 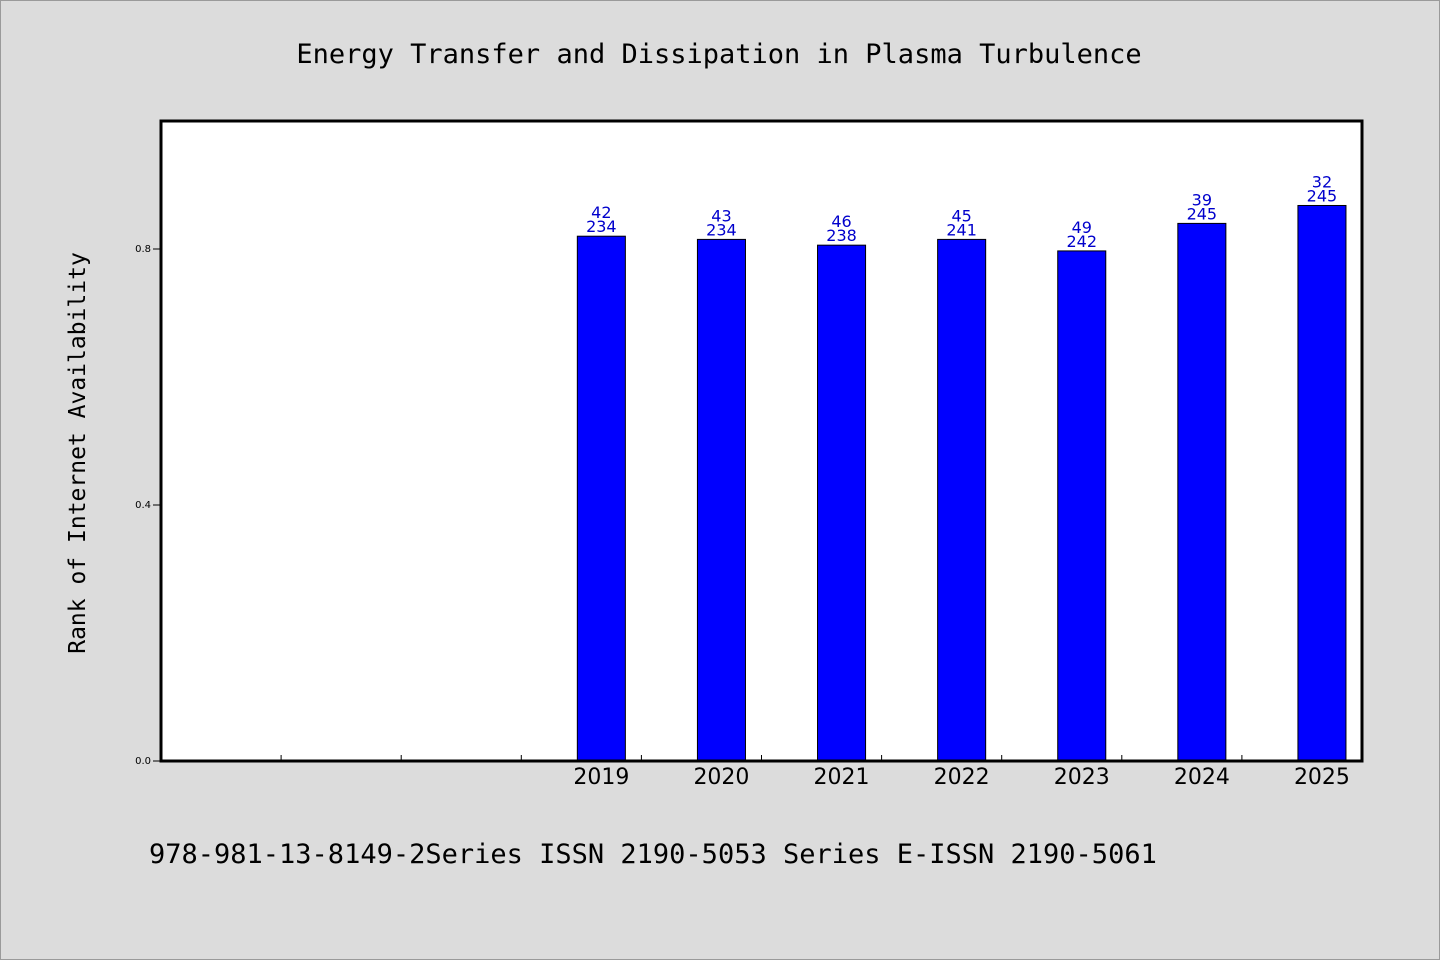 I want to click on x-axis-tick-labels: 2019 2020 2021 2022 2023 2024 2025, so click(x=961, y=777).